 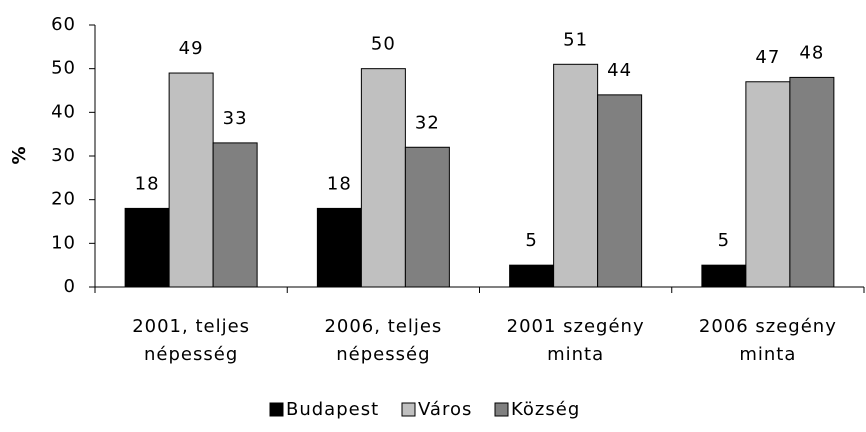 I want to click on value-label: 44, so click(x=619, y=70).